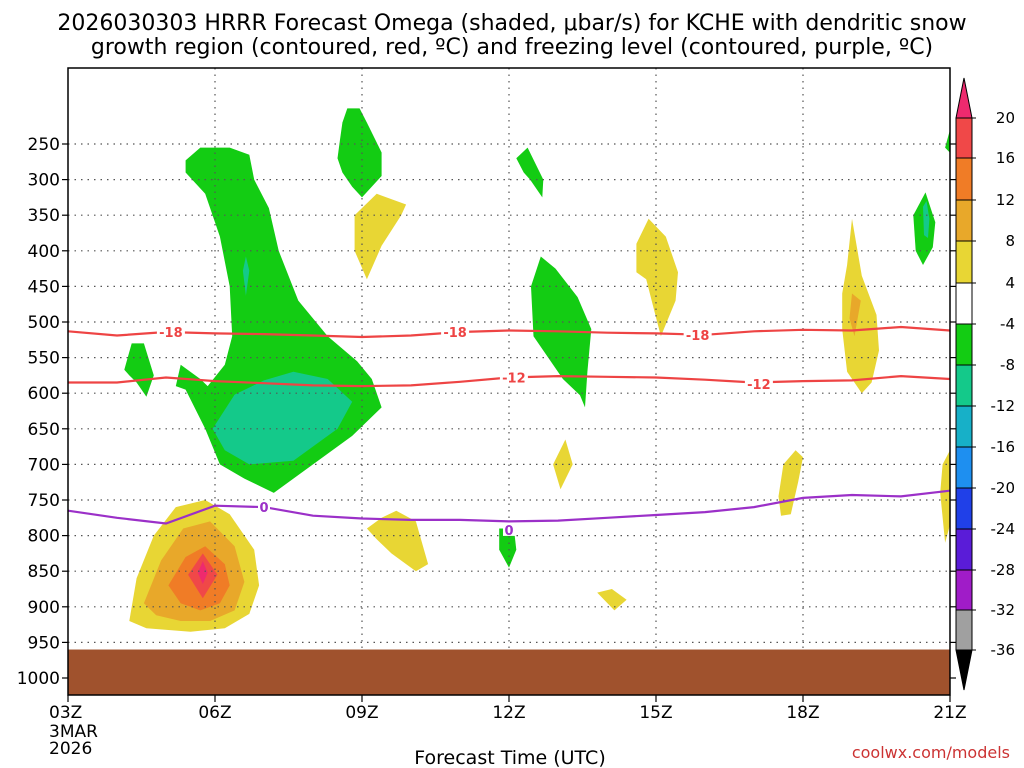 The width and height of the screenshot is (1024, 768). I want to click on x-tick-label: 03Z, so click(65, 713).